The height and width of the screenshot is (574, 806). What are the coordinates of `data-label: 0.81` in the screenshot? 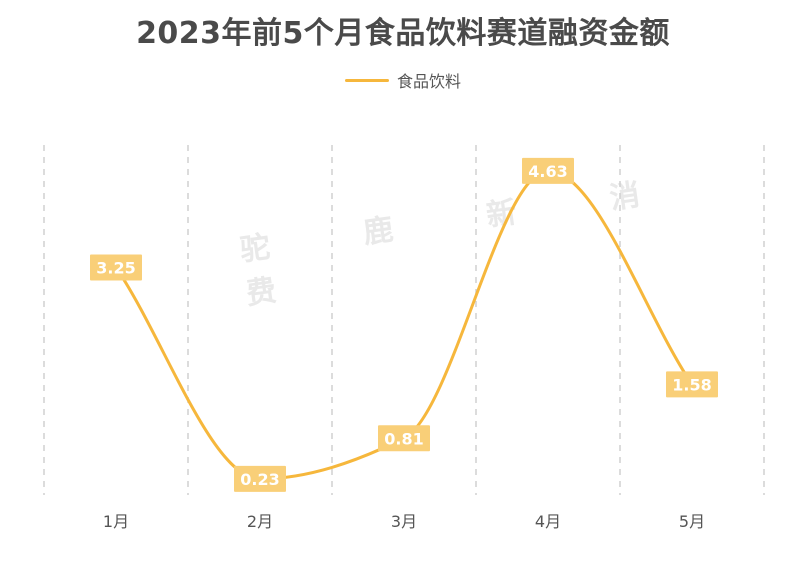 It's located at (403, 438).